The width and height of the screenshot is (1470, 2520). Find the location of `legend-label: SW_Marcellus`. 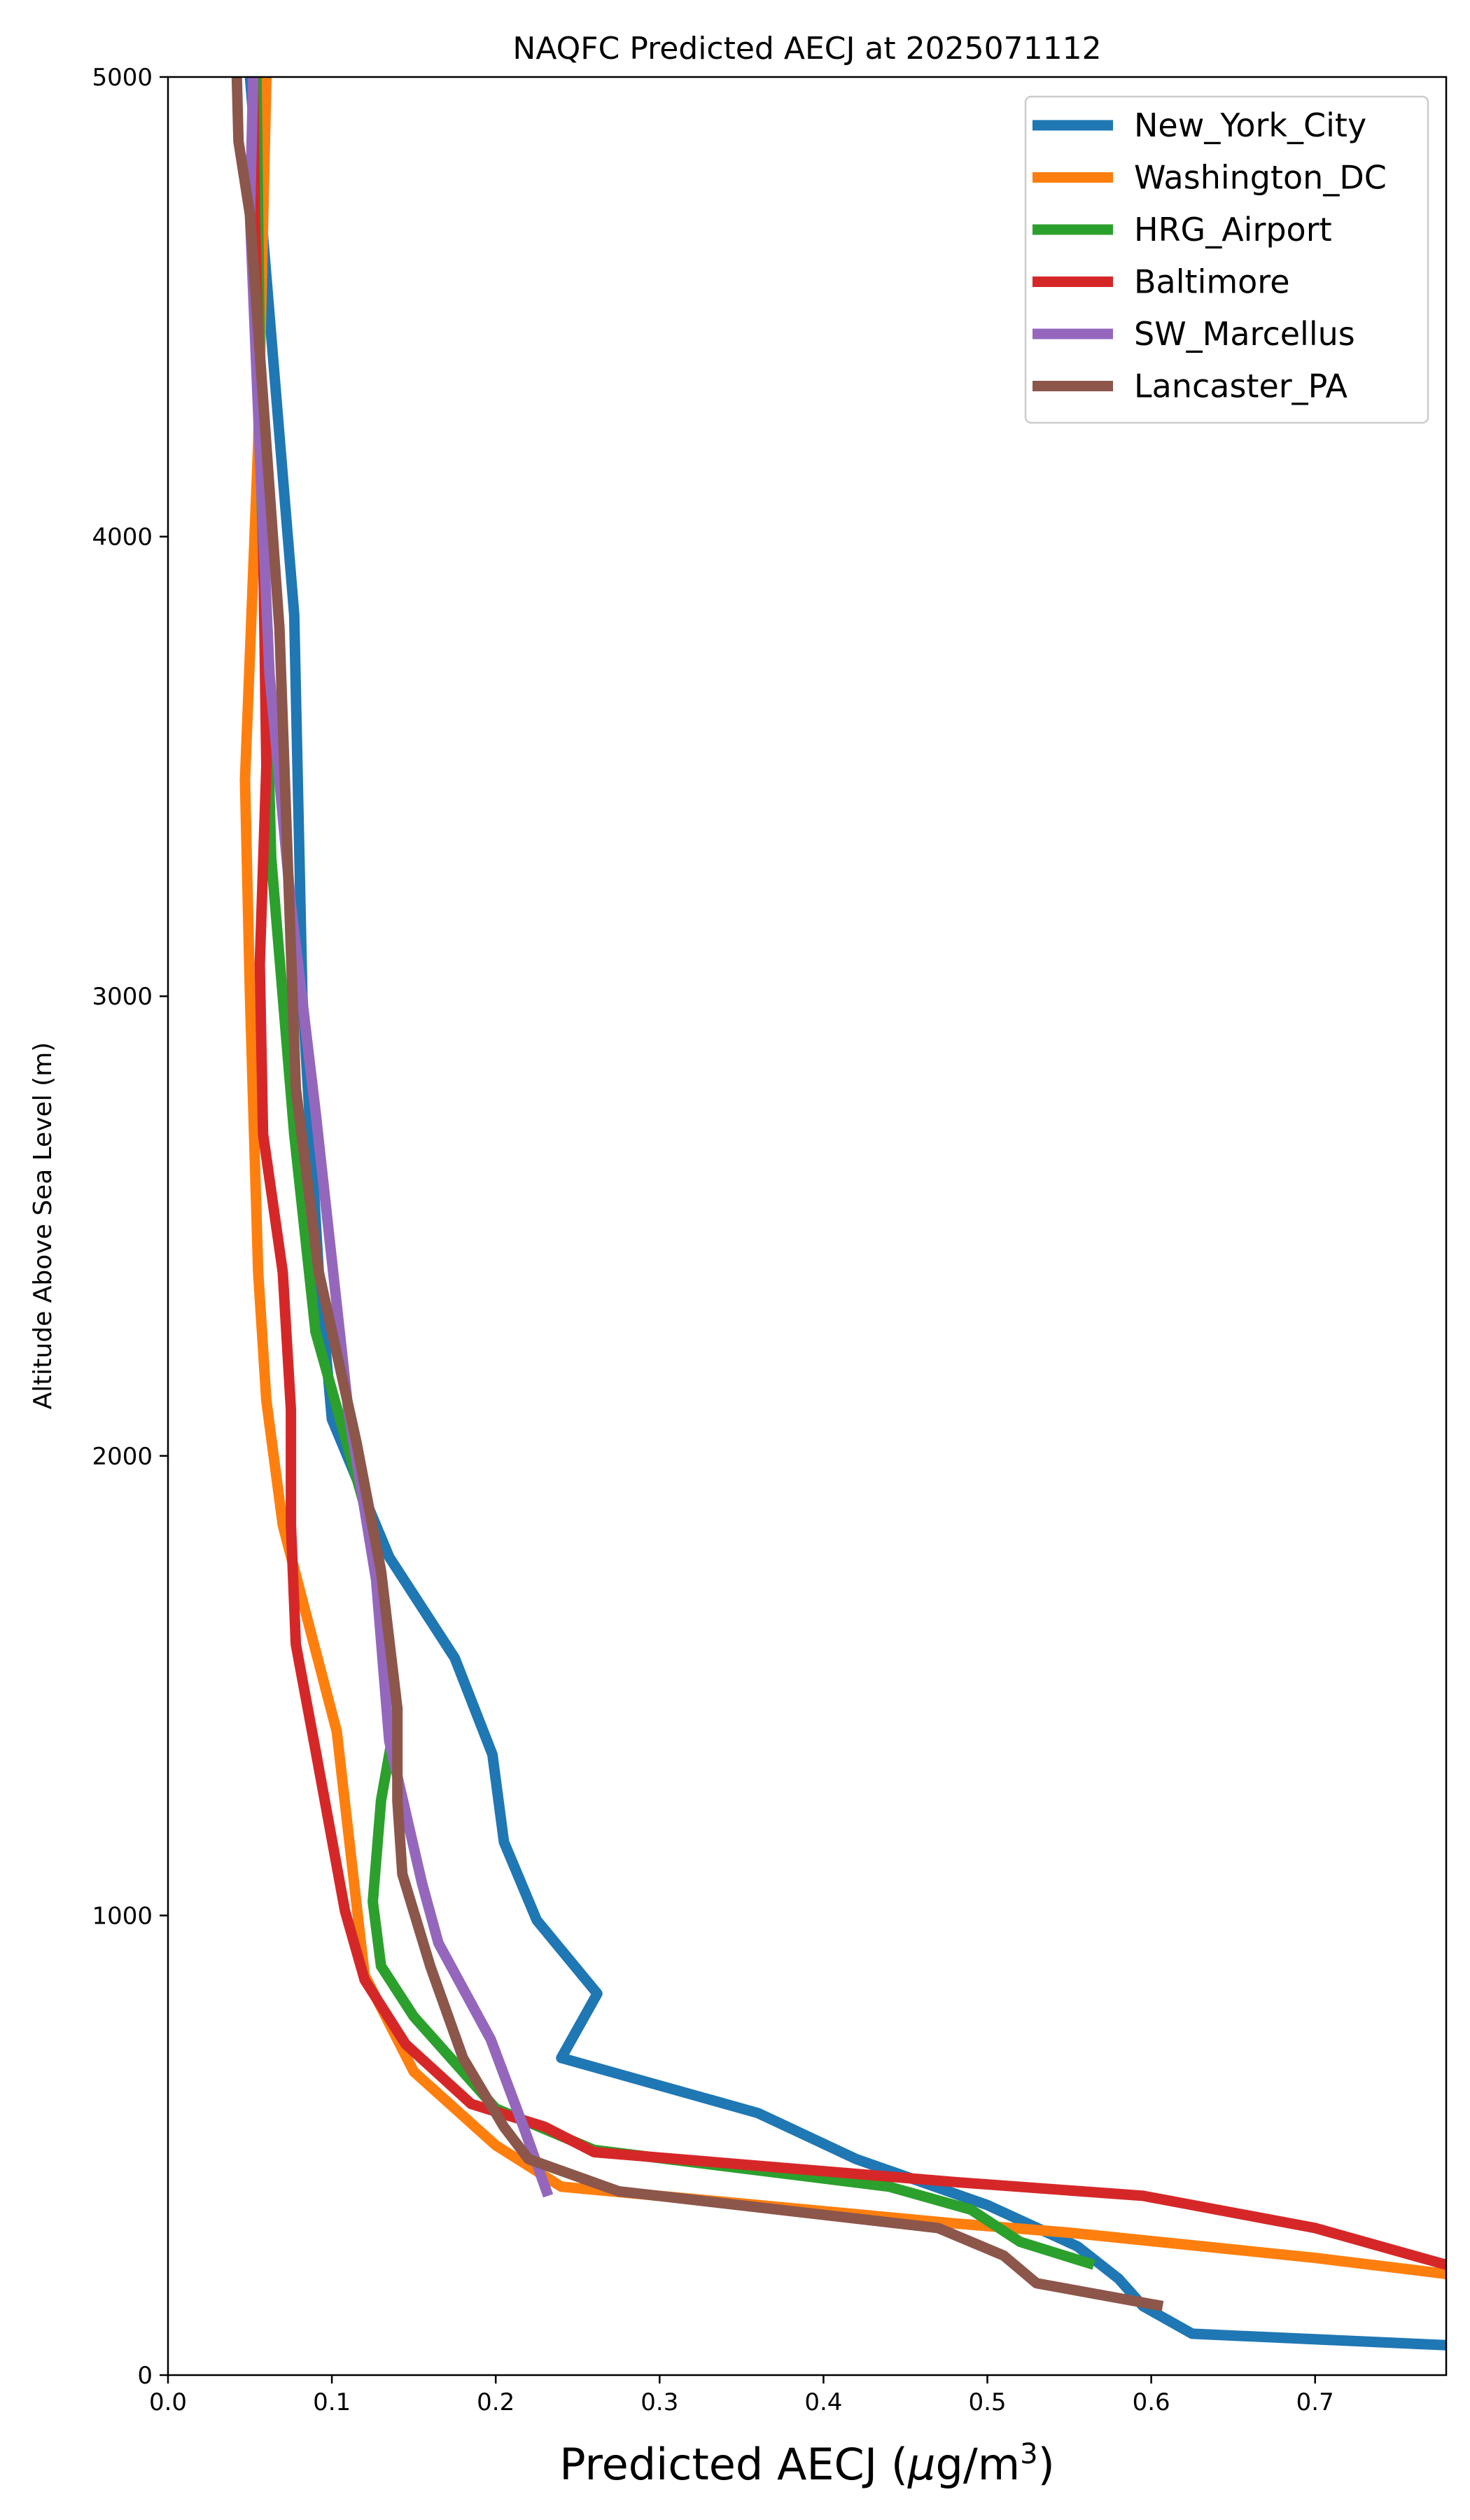

legend-label: SW_Marcellus is located at coordinates (1244, 334).